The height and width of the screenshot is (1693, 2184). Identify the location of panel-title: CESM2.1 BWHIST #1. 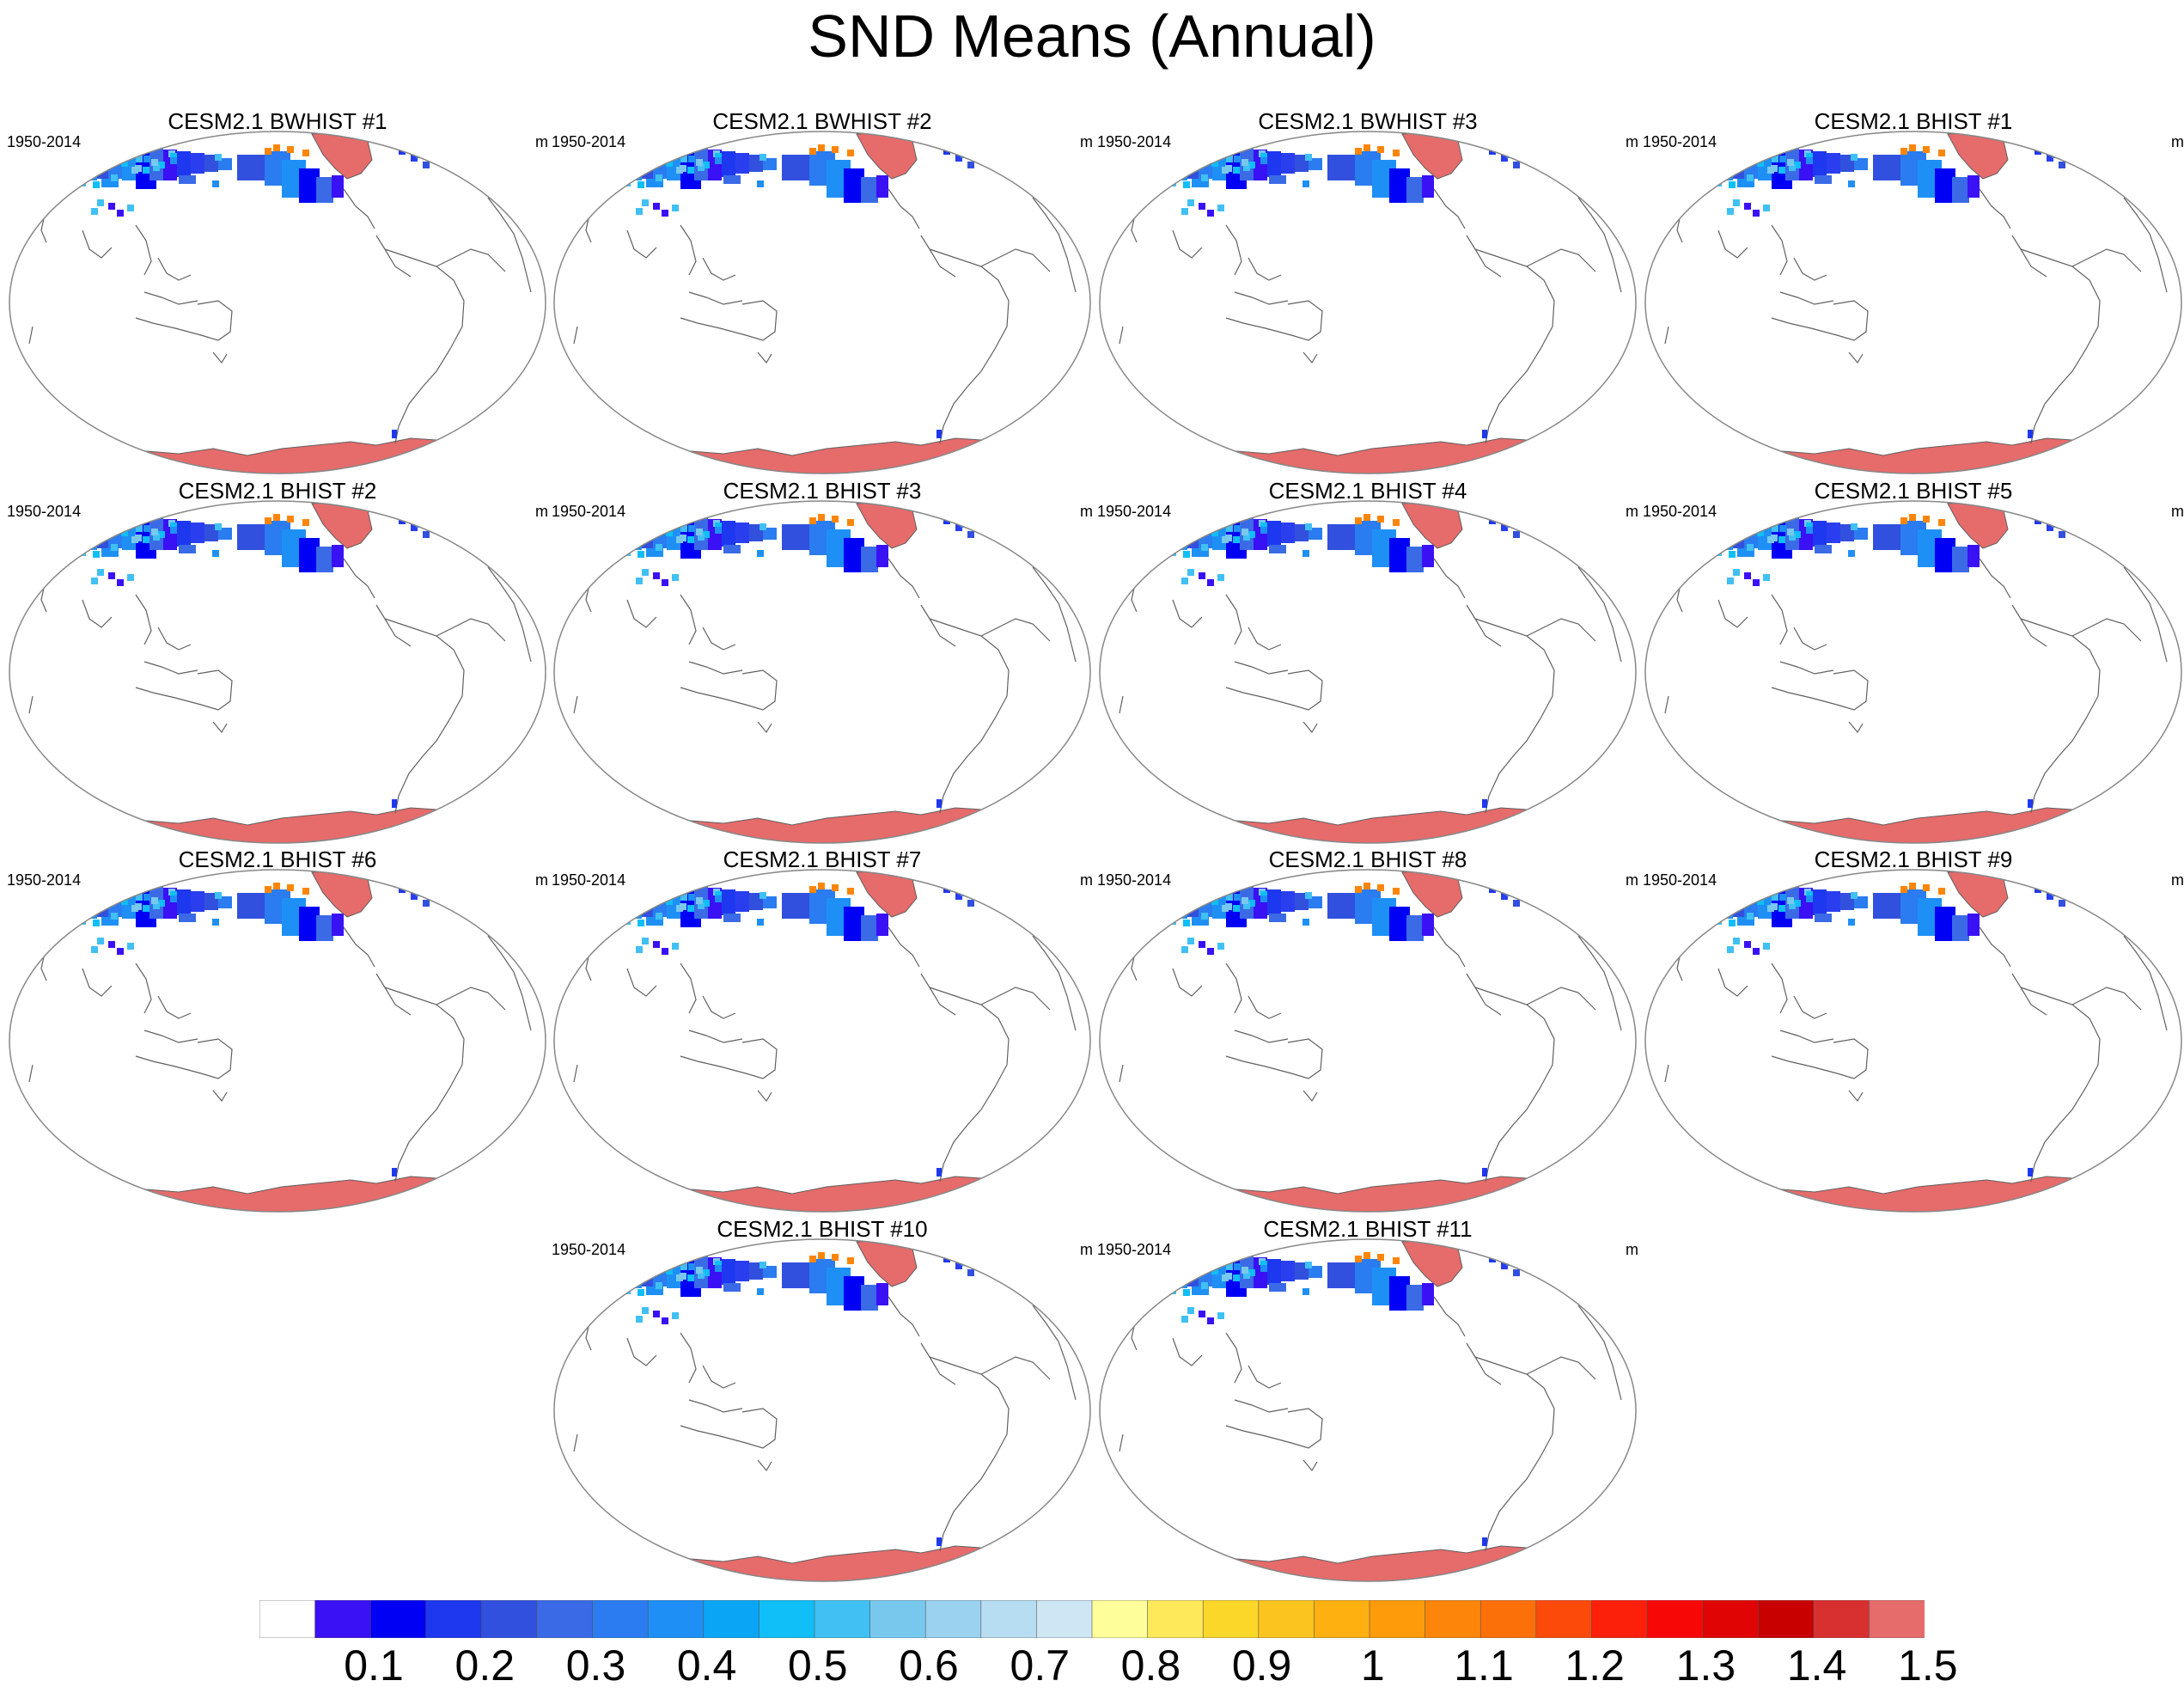
(277, 121).